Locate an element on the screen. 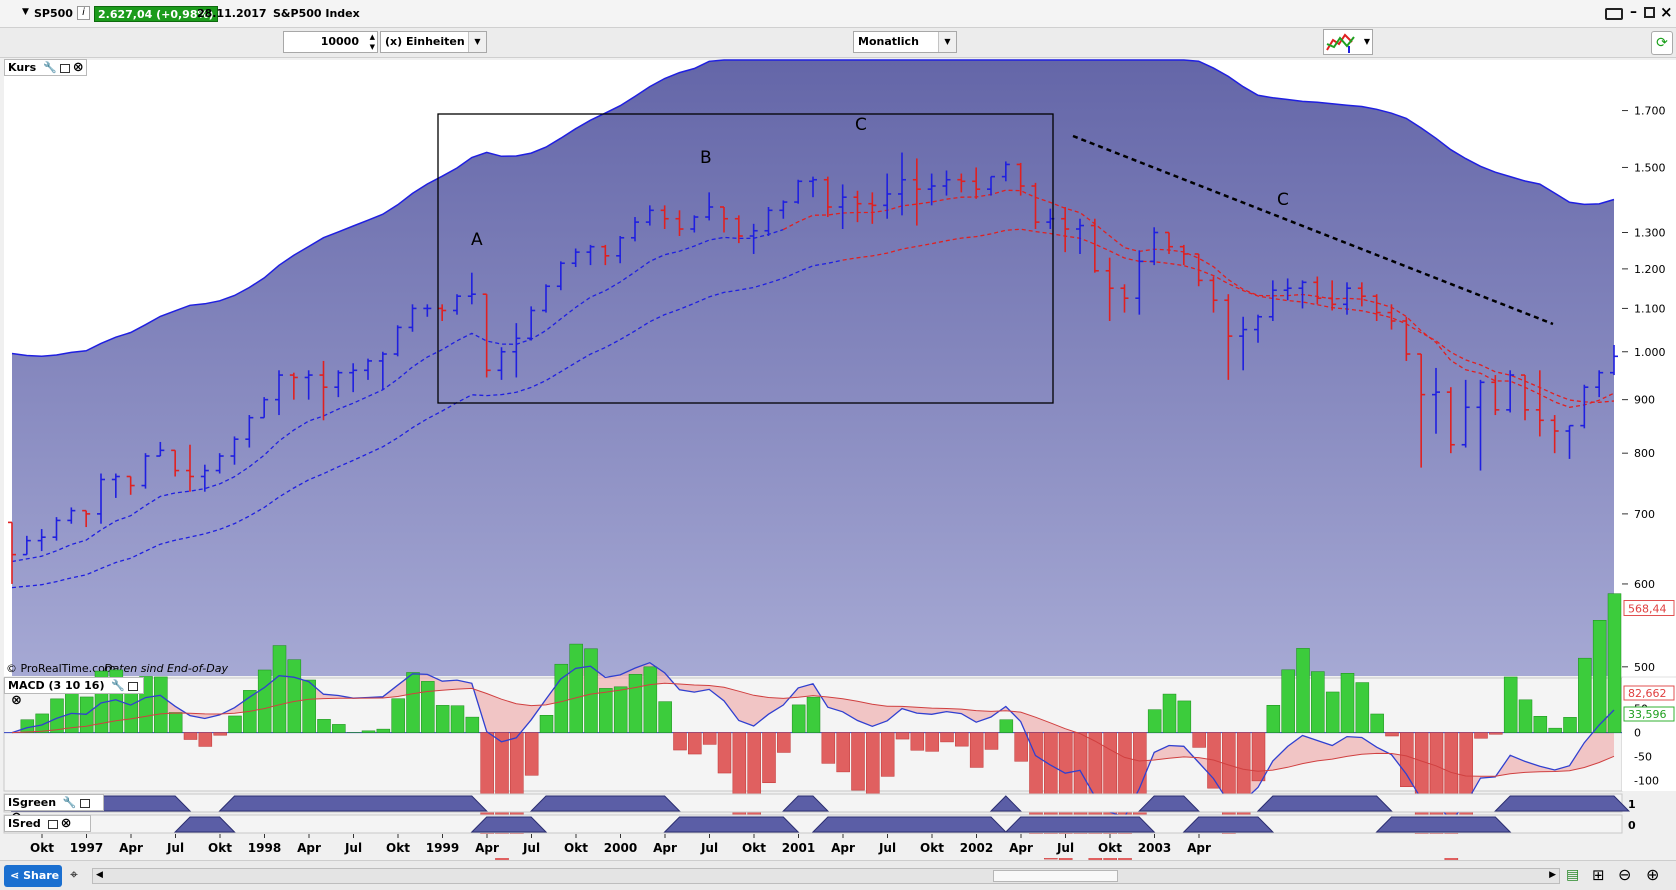 The image size is (1676, 890). quantity-stepper: 10000 ▲ ▼ is located at coordinates (330, 42).